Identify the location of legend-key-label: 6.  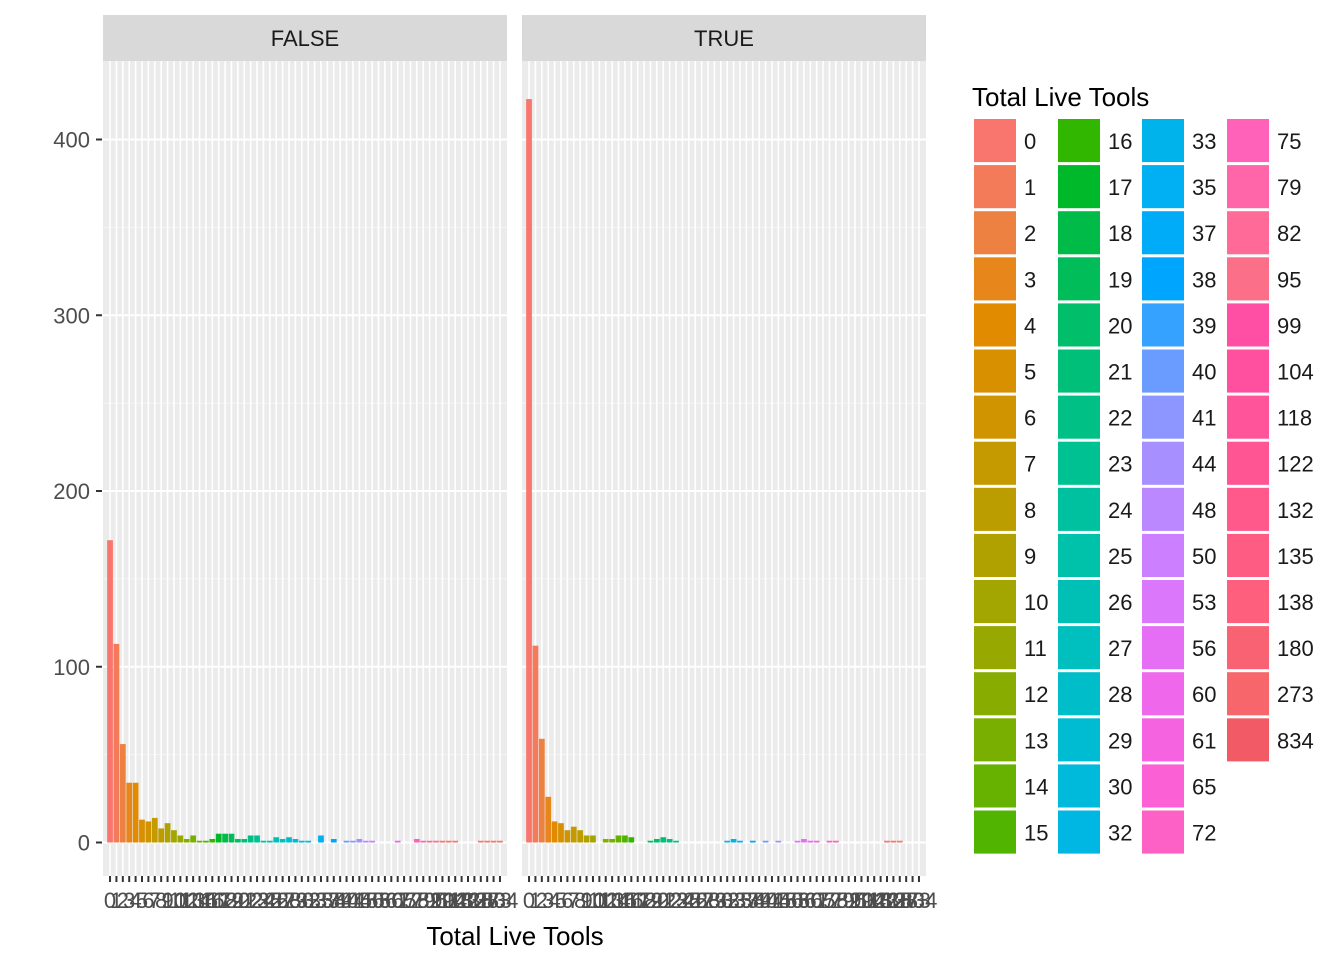
(1030, 418).